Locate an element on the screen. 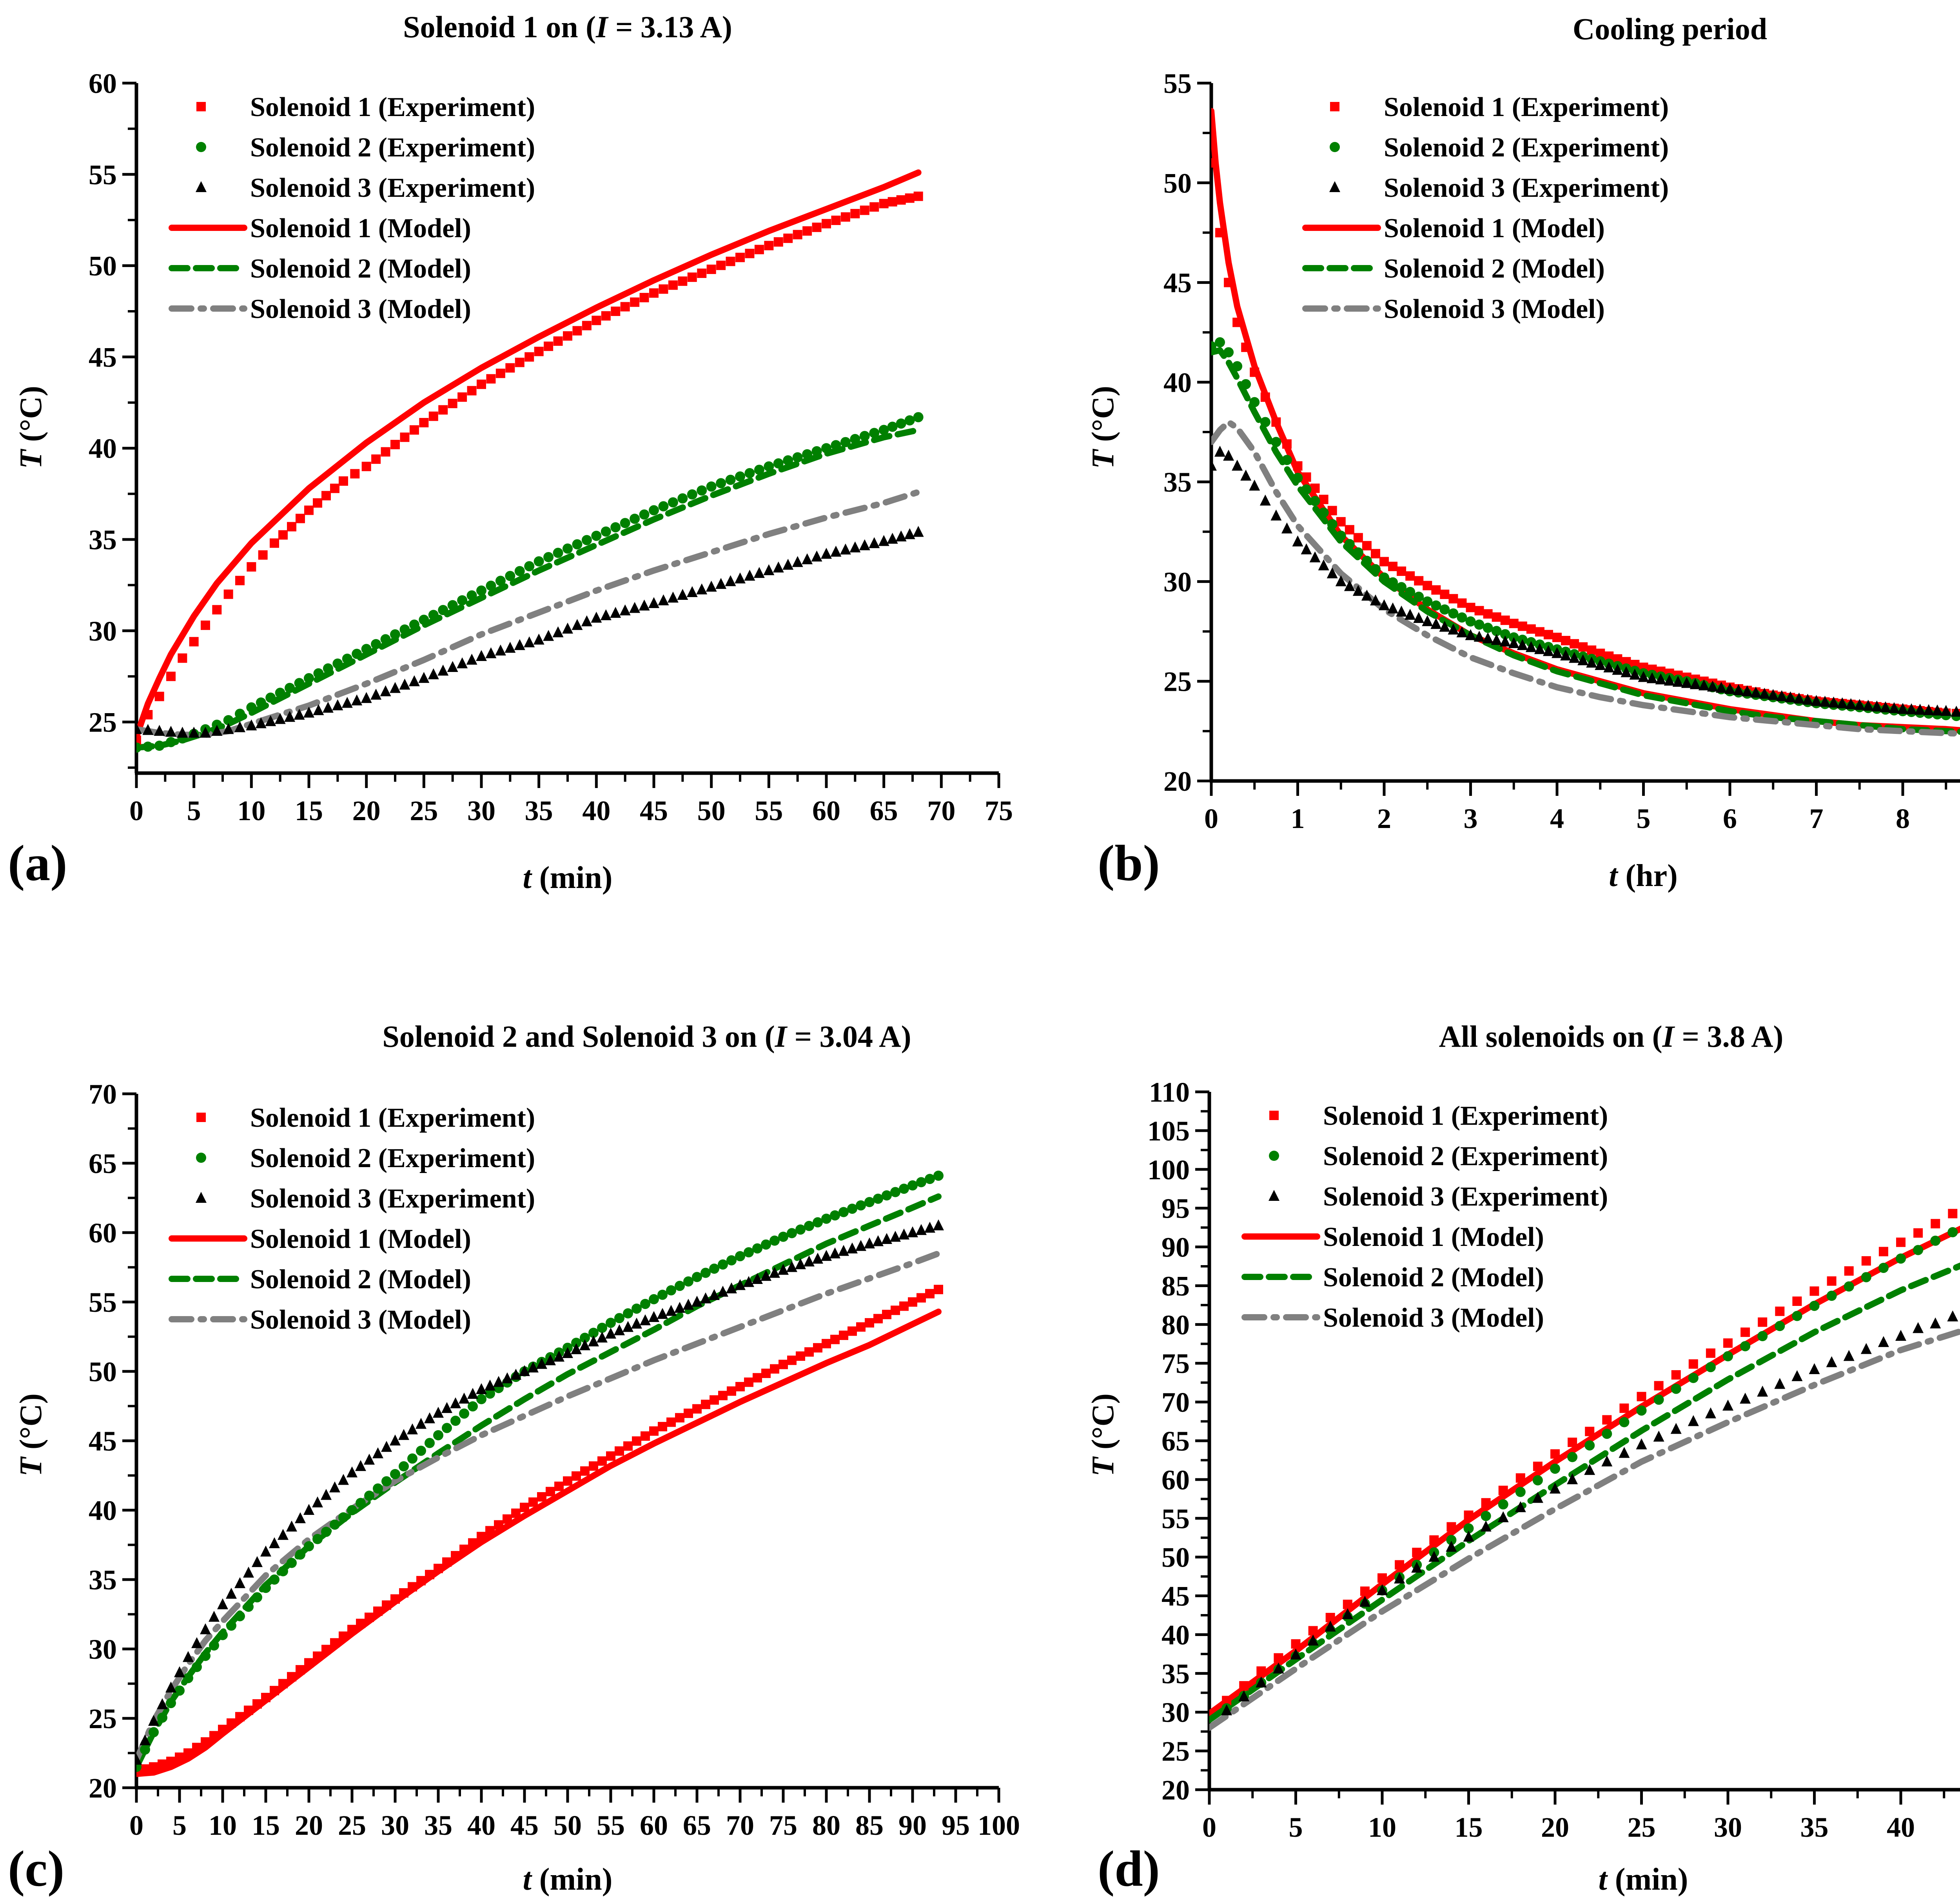 The width and height of the screenshot is (1960, 1903). legend-label: Solenoid 1 (Model) is located at coordinates (1494, 228).